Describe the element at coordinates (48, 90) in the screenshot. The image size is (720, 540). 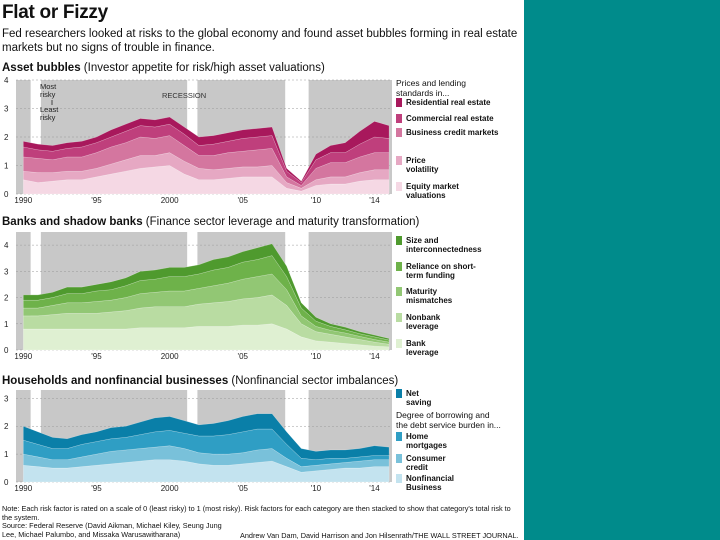
I see `annotation-most-risky: Most risky` at that location.